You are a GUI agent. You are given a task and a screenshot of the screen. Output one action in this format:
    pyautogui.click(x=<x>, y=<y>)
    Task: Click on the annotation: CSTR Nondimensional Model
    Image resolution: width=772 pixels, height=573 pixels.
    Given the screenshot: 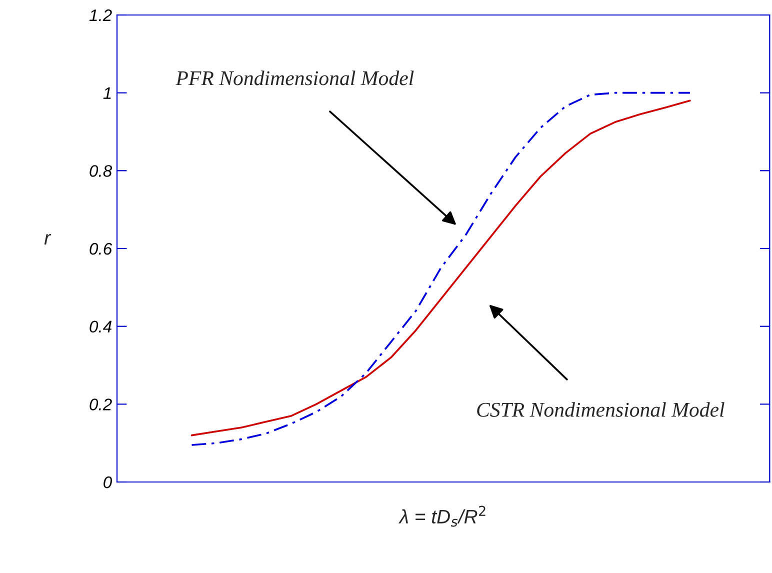 What is the action you would take?
    pyautogui.click(x=600, y=409)
    